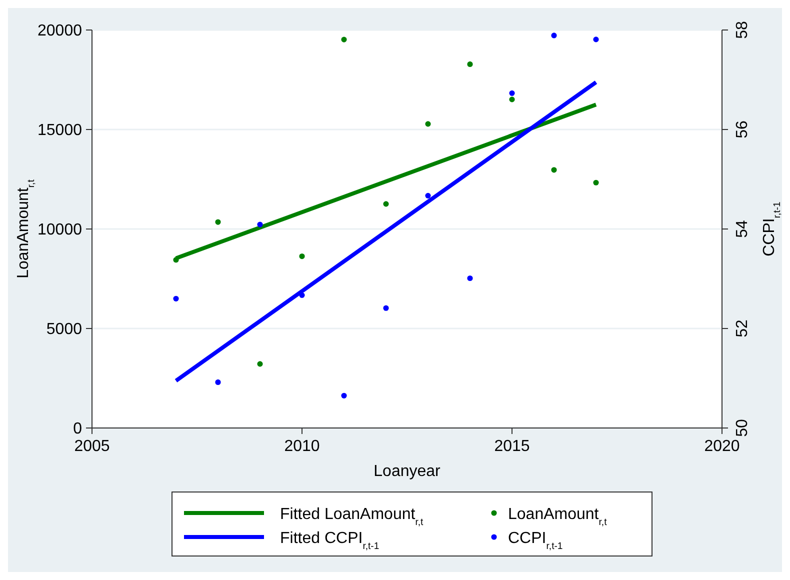 The height and width of the screenshot is (580, 790). I want to click on y-tick-label: 10000, so click(60, 230).